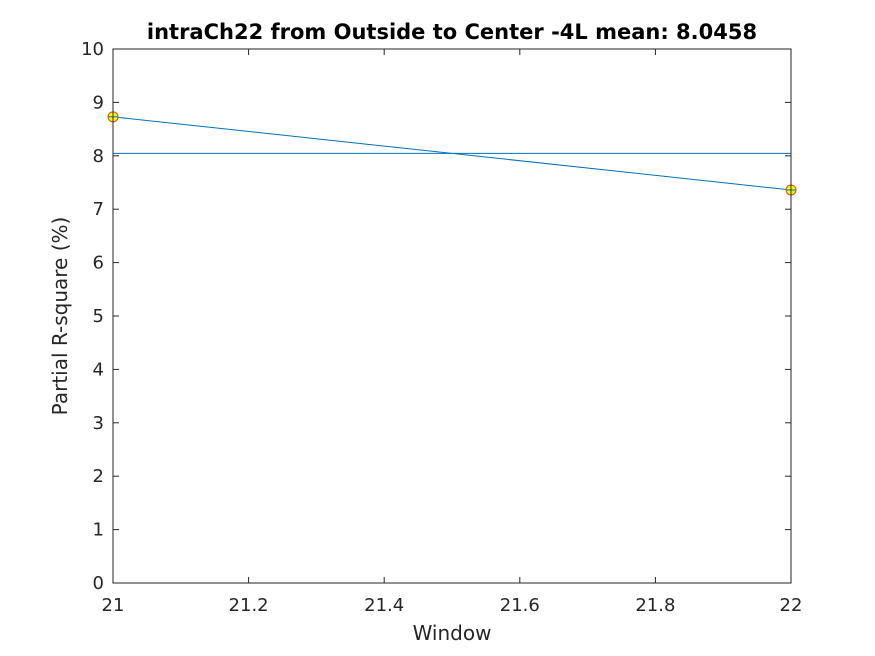 The image size is (875, 656). Describe the element at coordinates (98, 102) in the screenshot. I see `y-tick-label: 9` at that location.